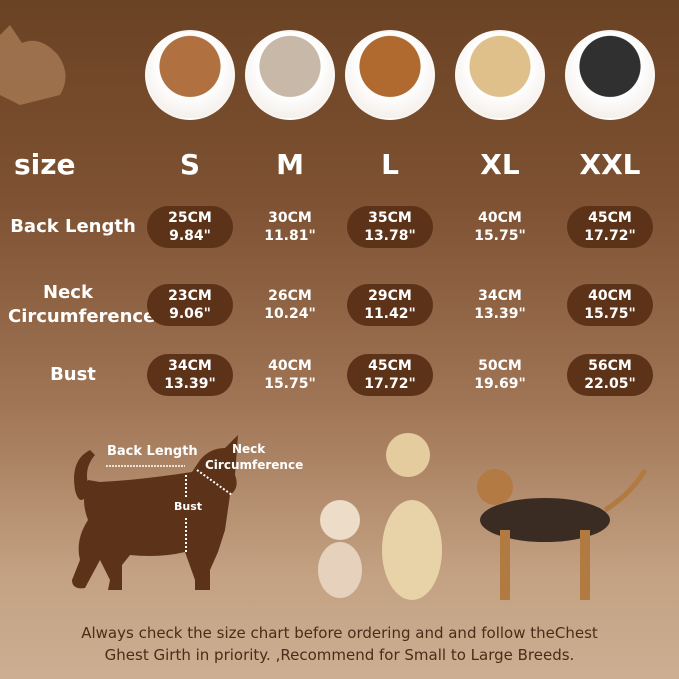 This screenshot has width=679, height=679. Describe the element at coordinates (249, 449) in the screenshot. I see `diagram-neck-label: Neck` at that location.